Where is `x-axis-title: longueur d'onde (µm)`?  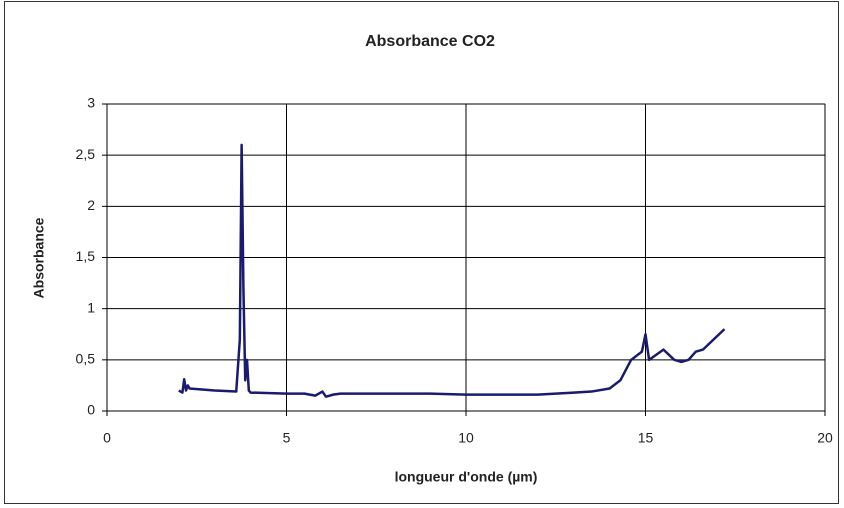
x-axis-title: longueur d'onde (µm) is located at coordinates (466, 477).